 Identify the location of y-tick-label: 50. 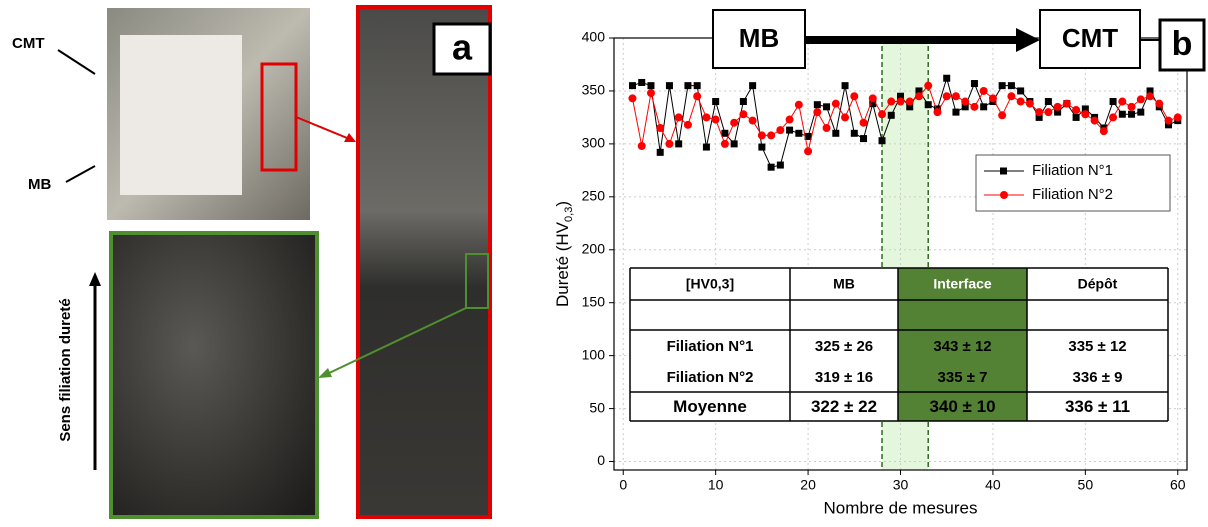
(597, 407).